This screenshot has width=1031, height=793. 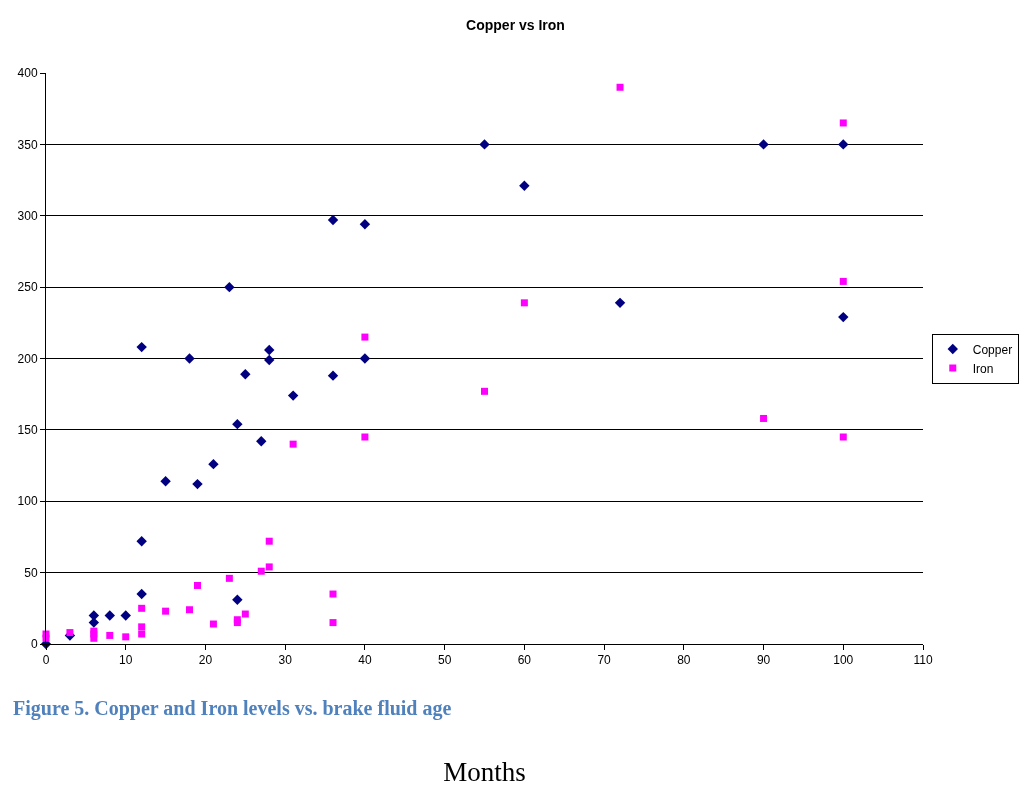 What do you see at coordinates (843, 660) in the screenshot?
I see `x-tick-label: 100` at bounding box center [843, 660].